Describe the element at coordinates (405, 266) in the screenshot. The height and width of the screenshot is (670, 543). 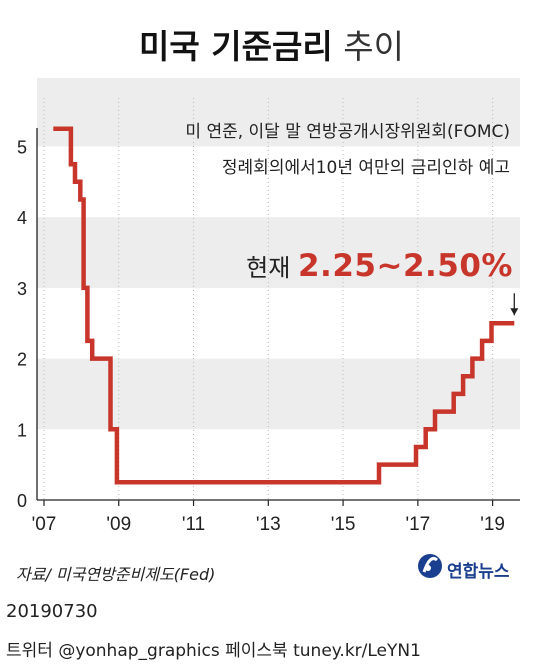
I see `current-rate-value: 2.25~2.50%` at that location.